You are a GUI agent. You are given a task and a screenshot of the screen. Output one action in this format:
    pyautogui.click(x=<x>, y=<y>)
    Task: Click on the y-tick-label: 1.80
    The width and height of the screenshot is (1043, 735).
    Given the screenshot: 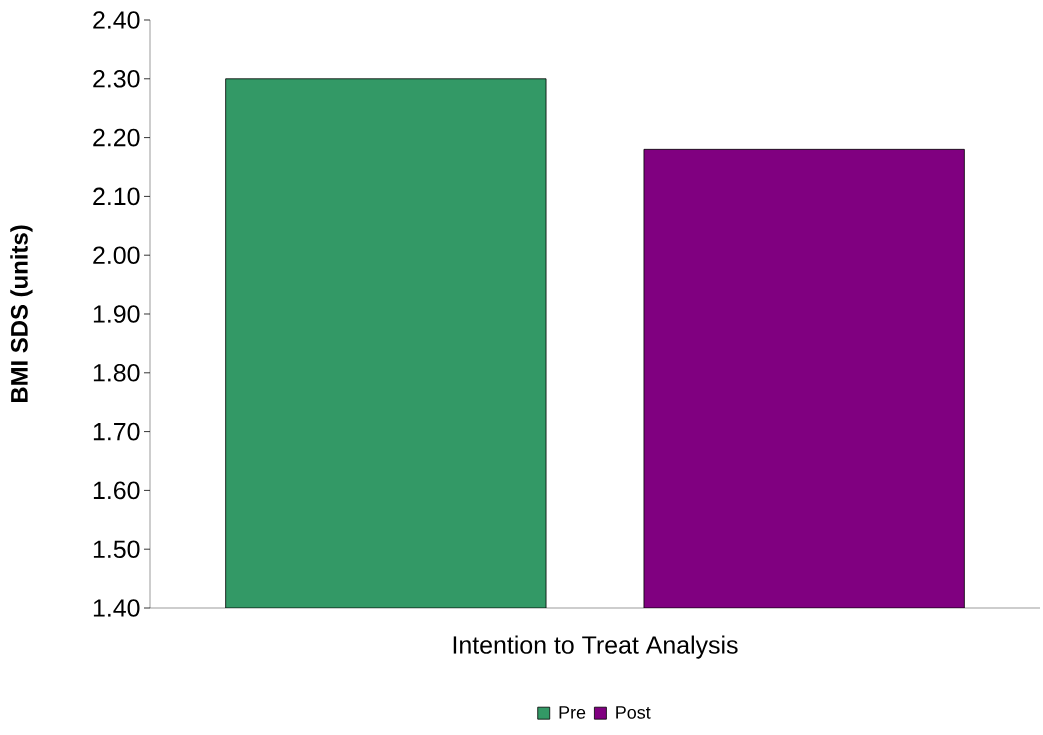 What is the action you would take?
    pyautogui.click(x=116, y=372)
    